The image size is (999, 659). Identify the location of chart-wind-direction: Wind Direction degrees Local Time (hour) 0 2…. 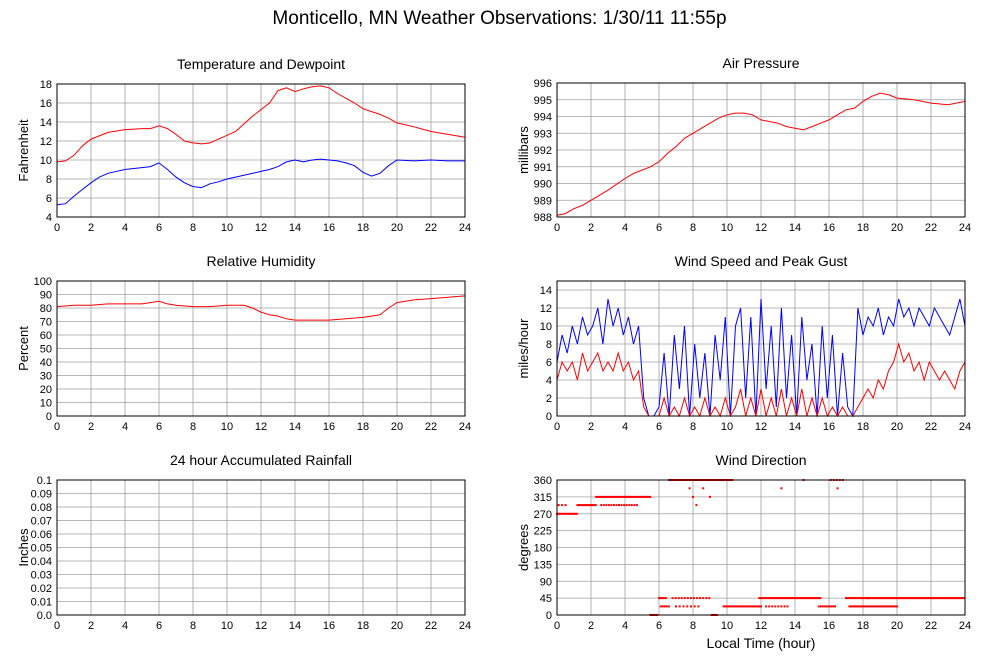
(743, 551).